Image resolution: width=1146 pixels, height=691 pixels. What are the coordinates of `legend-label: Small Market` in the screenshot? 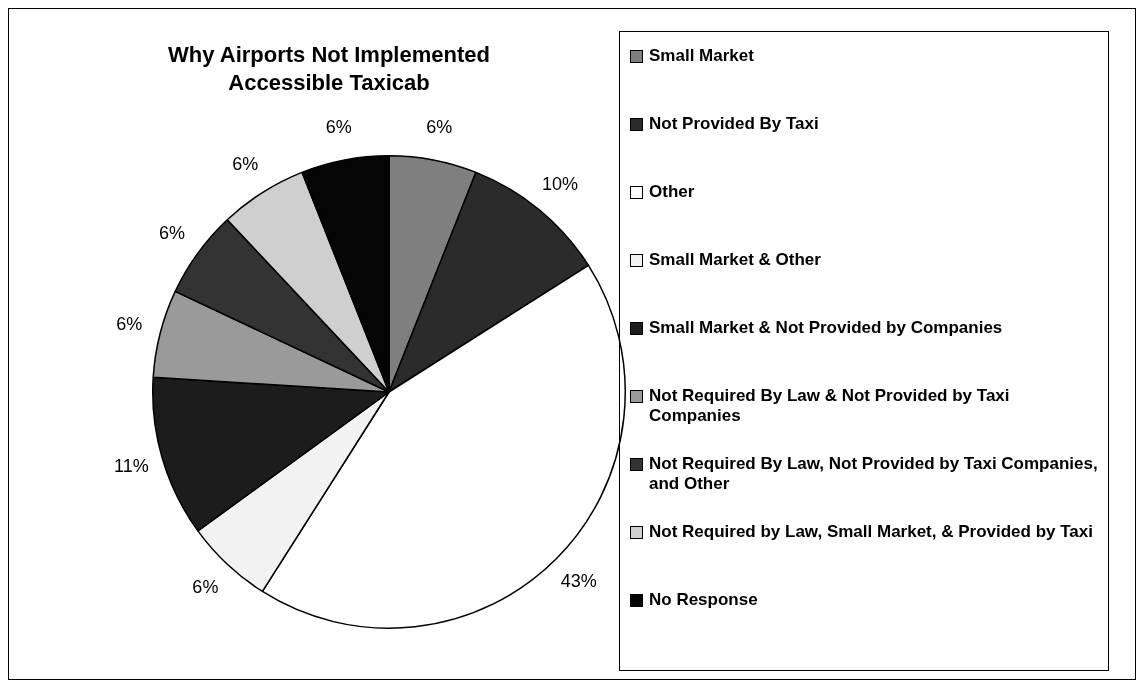 It's located at (701, 56).